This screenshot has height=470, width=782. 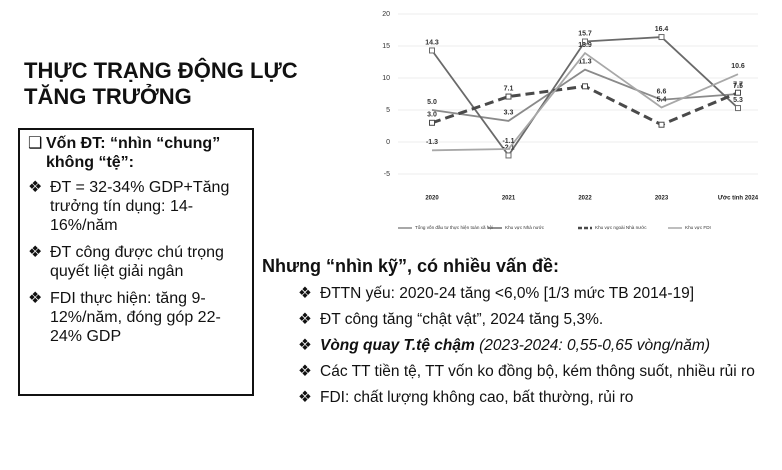 I want to click on title-line: TĂNG TRƯỞNG, so click(x=108, y=96).